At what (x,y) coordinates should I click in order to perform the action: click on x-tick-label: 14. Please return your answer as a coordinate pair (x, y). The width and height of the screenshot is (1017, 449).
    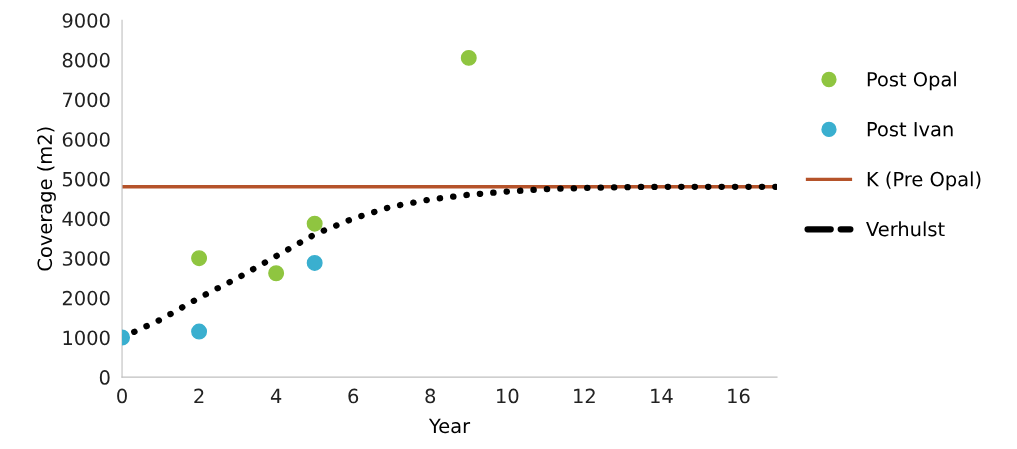
    Looking at the image, I should click on (662, 396).